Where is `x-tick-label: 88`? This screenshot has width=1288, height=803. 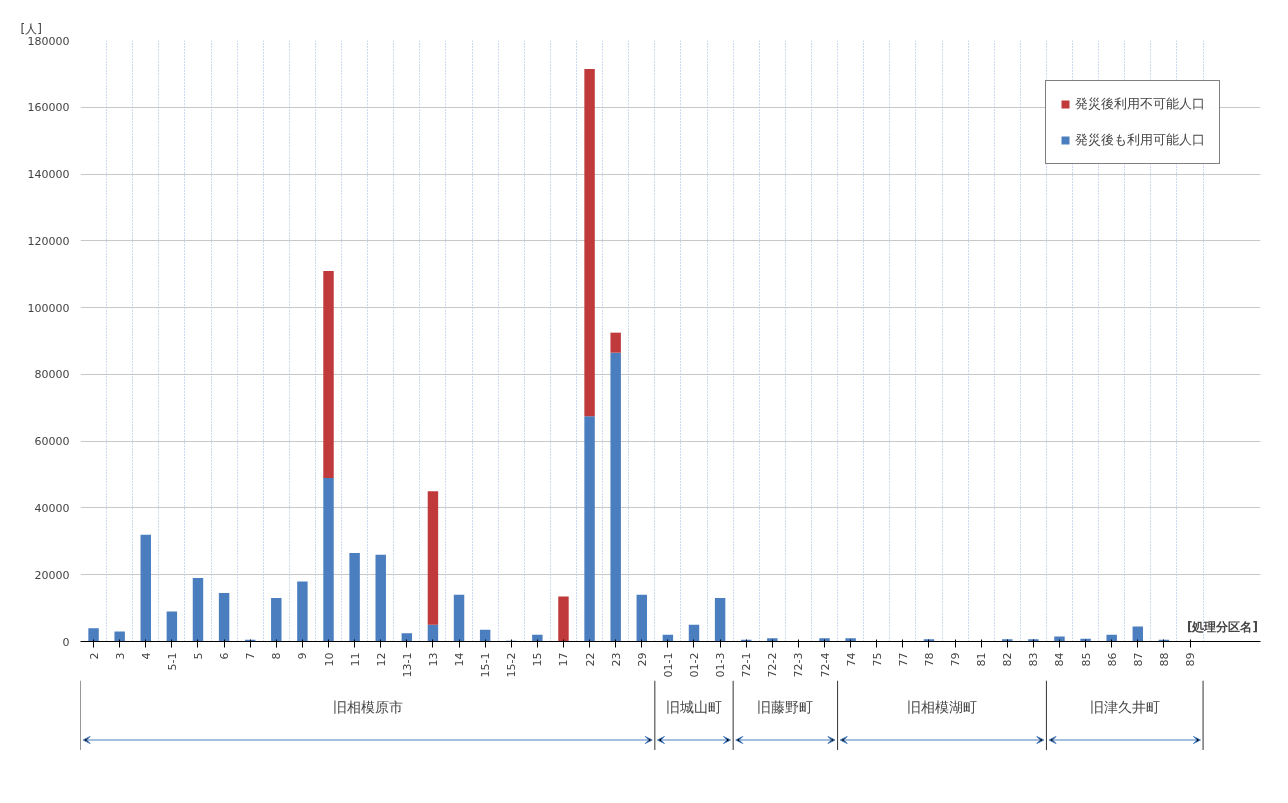 x-tick-label: 88 is located at coordinates (1164, 659).